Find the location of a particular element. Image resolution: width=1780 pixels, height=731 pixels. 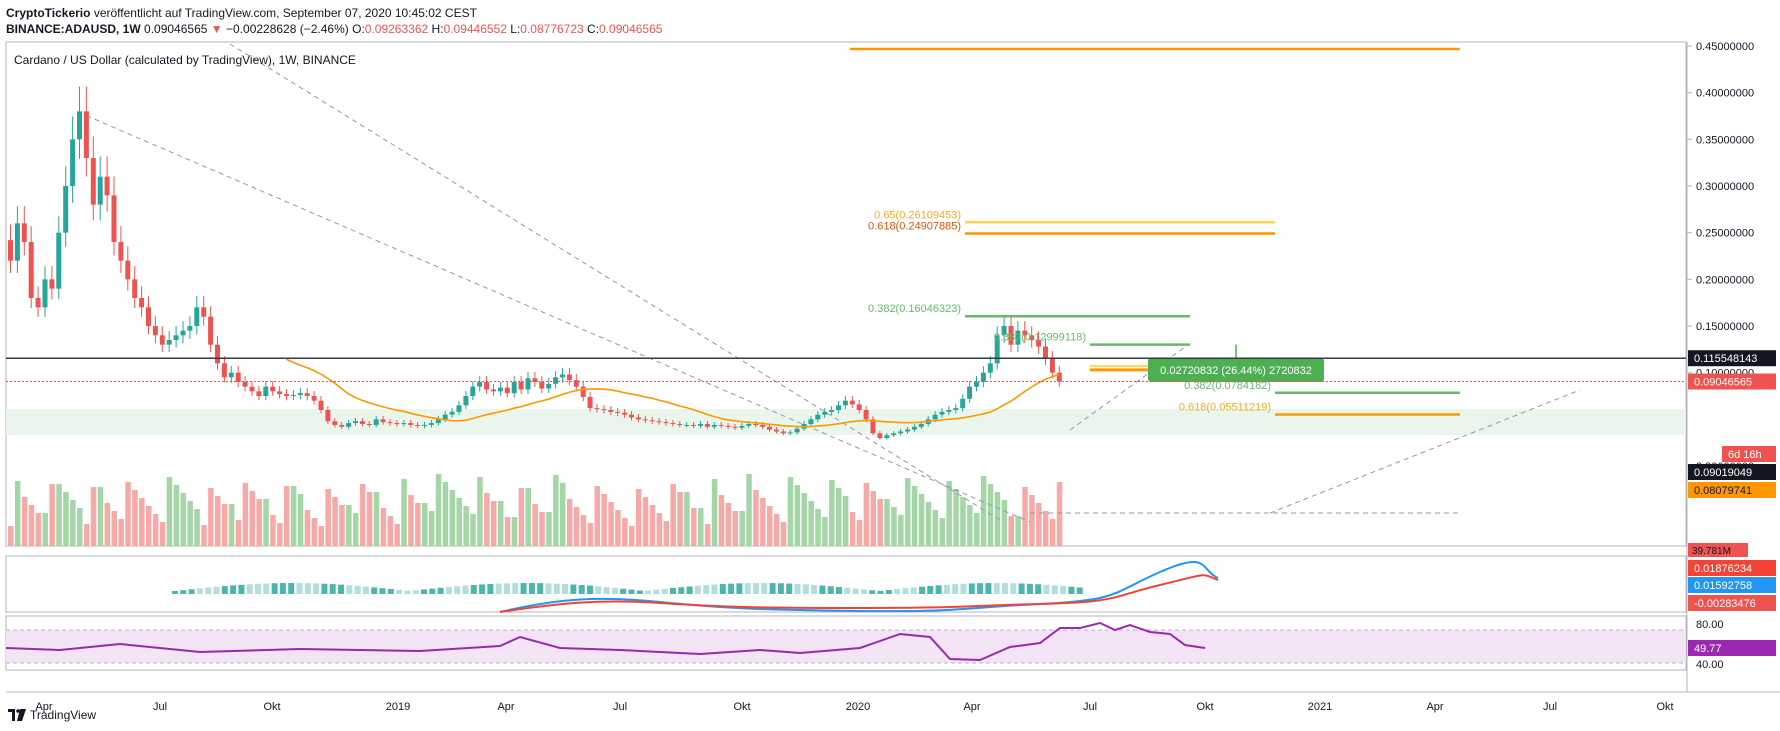

macd-pane is located at coordinates (846, 584).